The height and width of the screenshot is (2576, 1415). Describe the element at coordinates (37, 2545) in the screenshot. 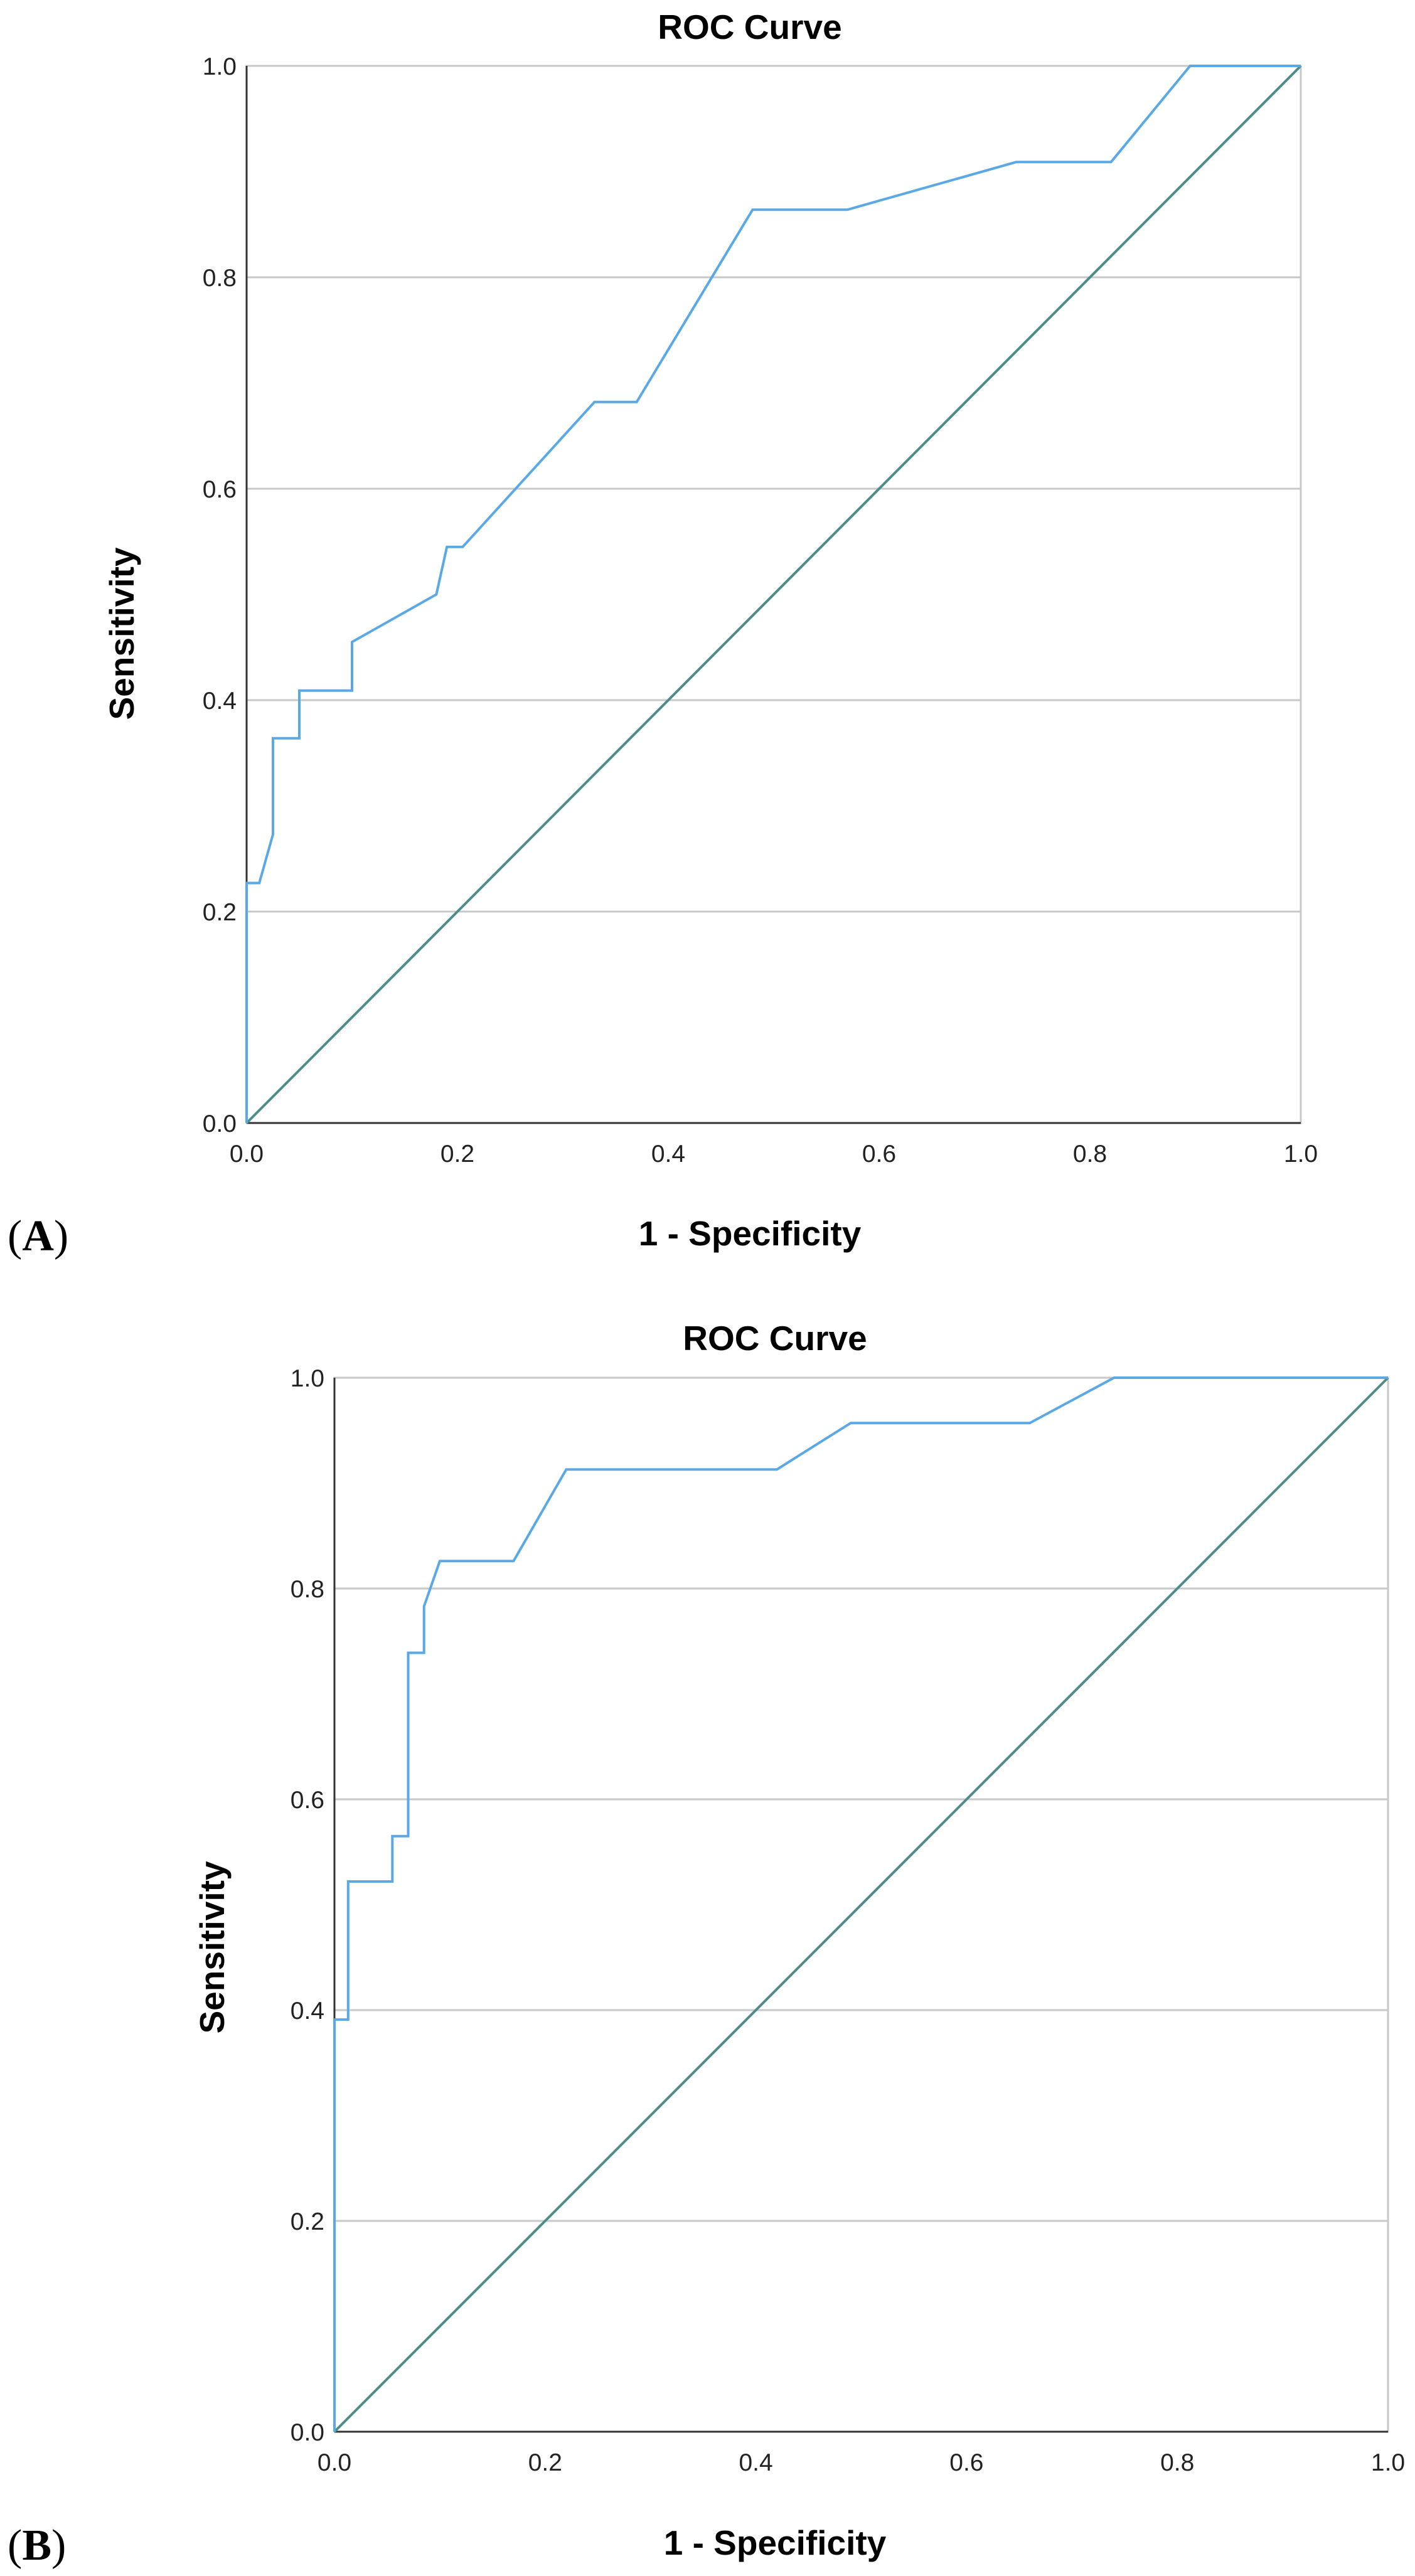

I see `panel-label: (B)` at that location.